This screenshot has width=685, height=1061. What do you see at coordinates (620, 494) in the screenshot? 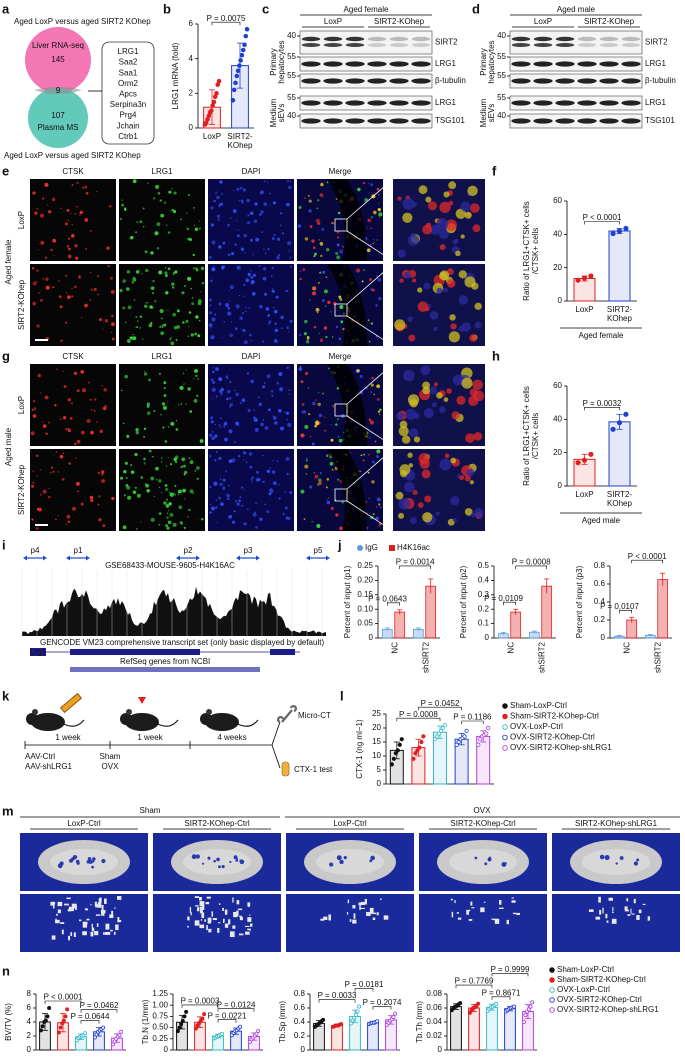
I see `x-tick-label: SIRT2-` at bounding box center [620, 494].